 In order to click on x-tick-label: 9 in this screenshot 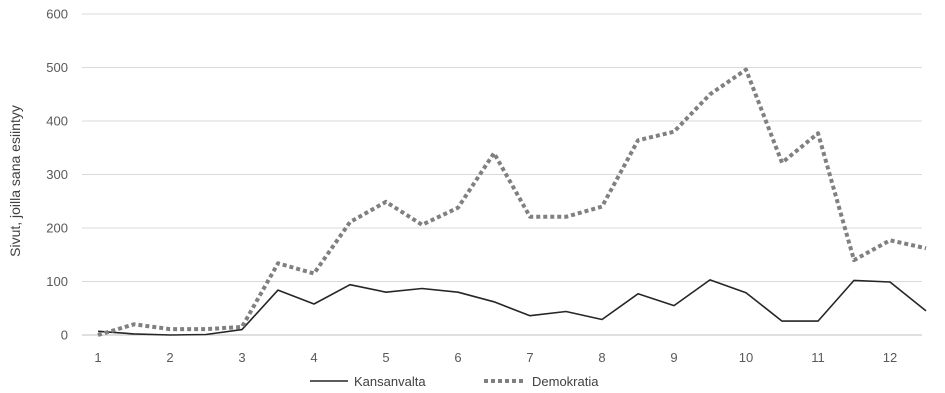, I will do `click(673, 357)`.